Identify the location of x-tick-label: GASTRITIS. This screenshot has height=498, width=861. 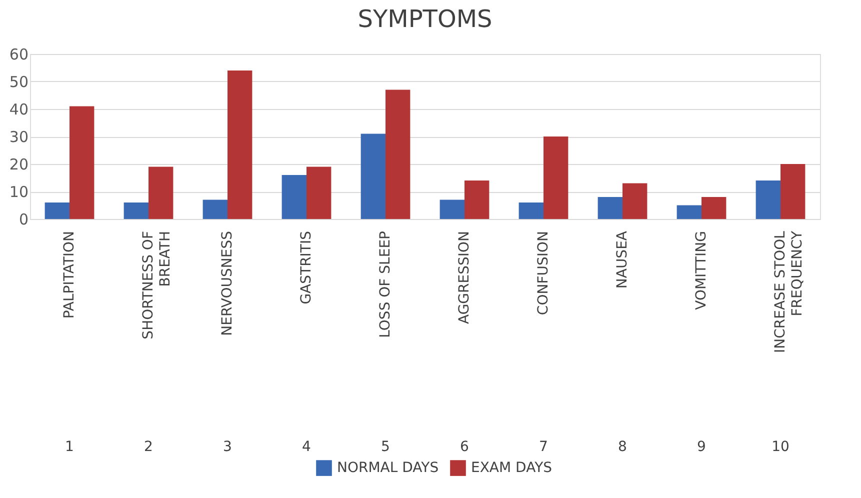
(306, 267).